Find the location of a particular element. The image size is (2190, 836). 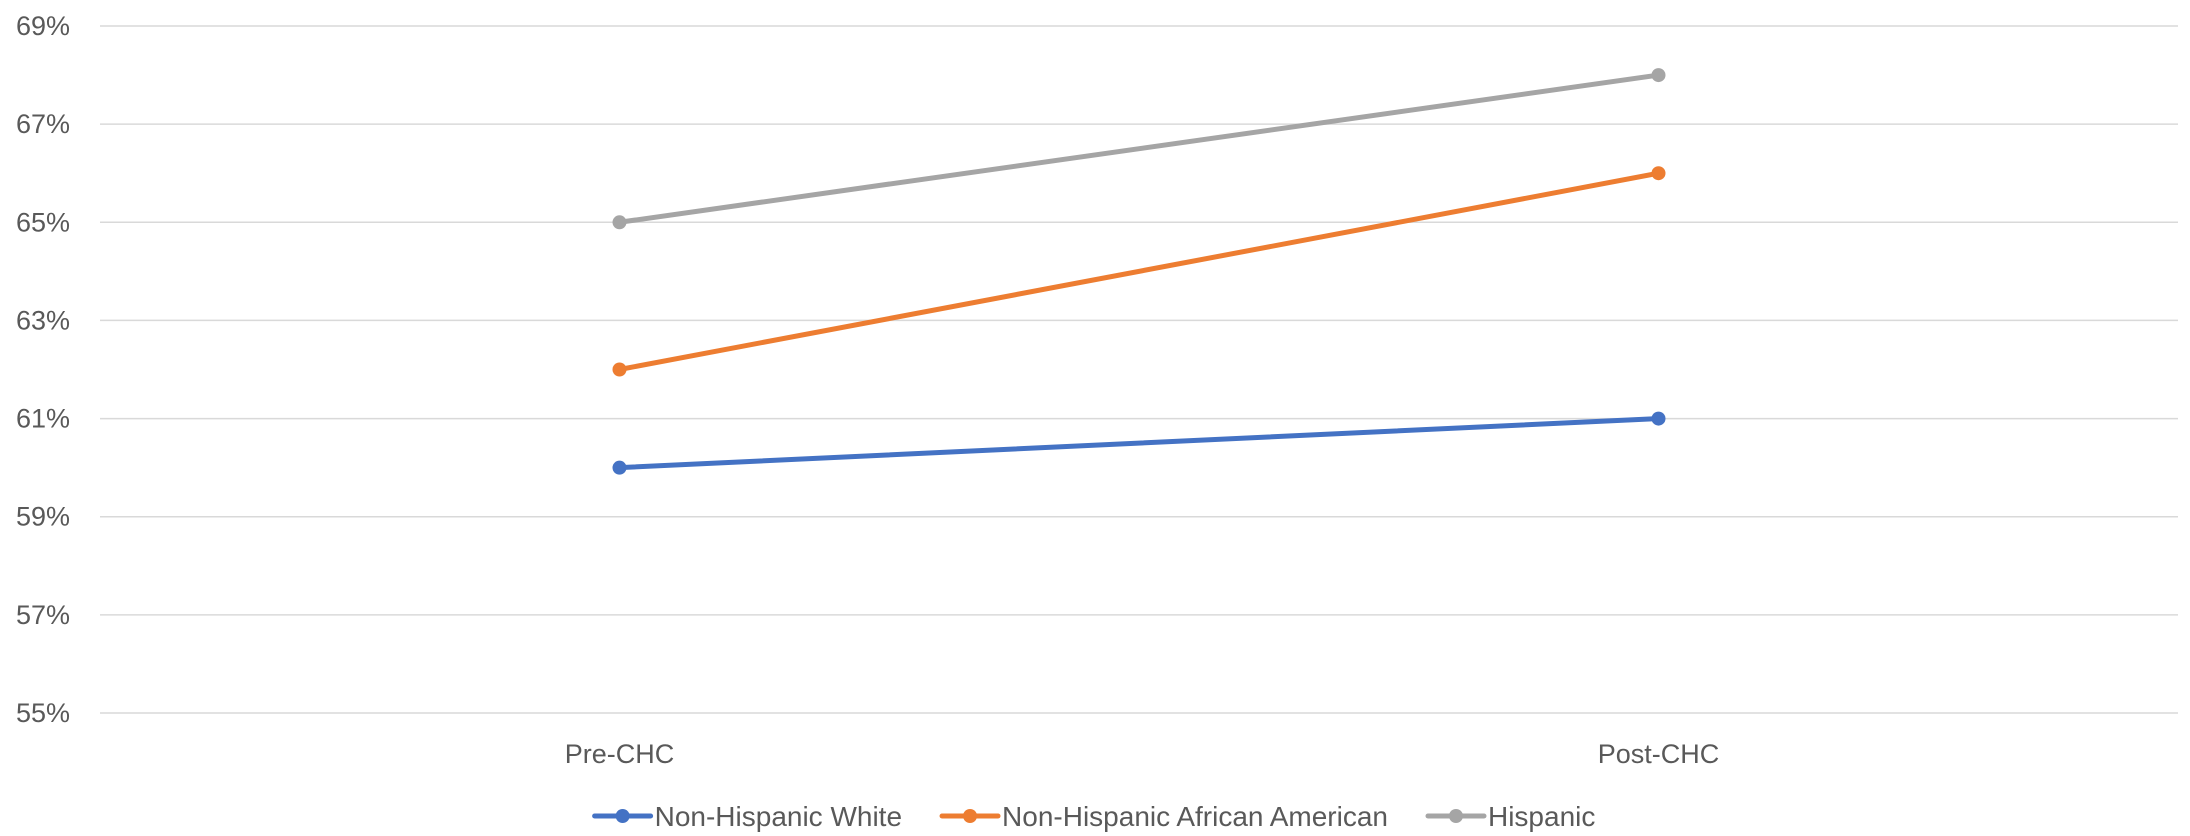

series-non-hispanic-white is located at coordinates (1139, 443).